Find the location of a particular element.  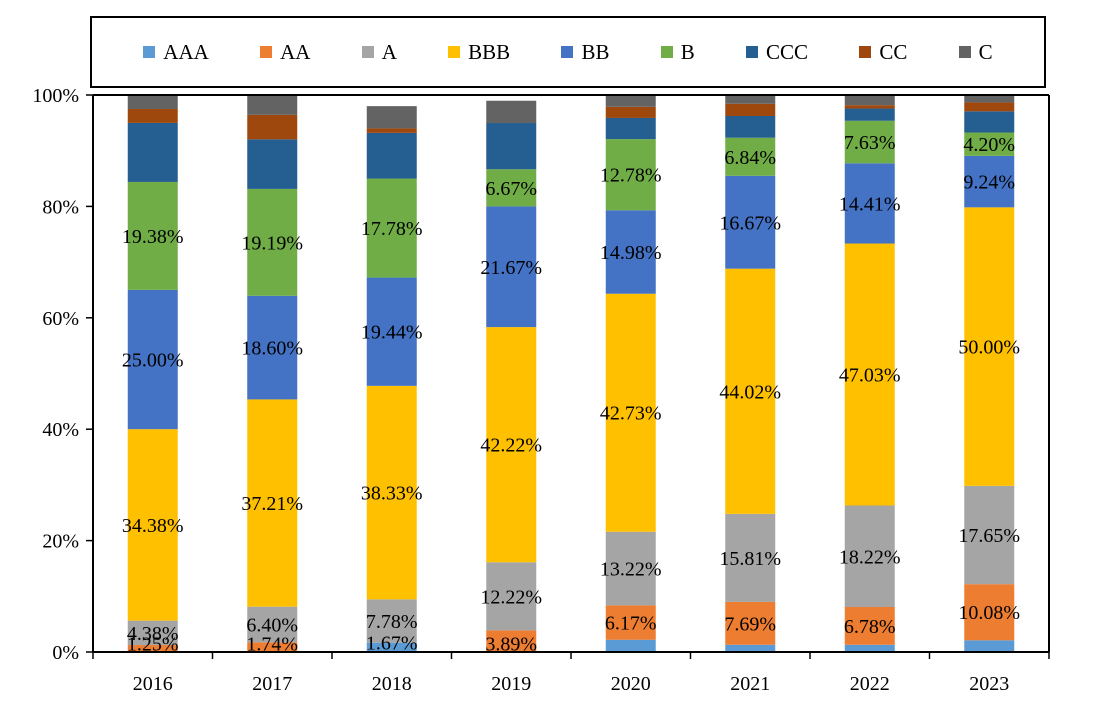

data-label: 3.89% is located at coordinates (511, 645).